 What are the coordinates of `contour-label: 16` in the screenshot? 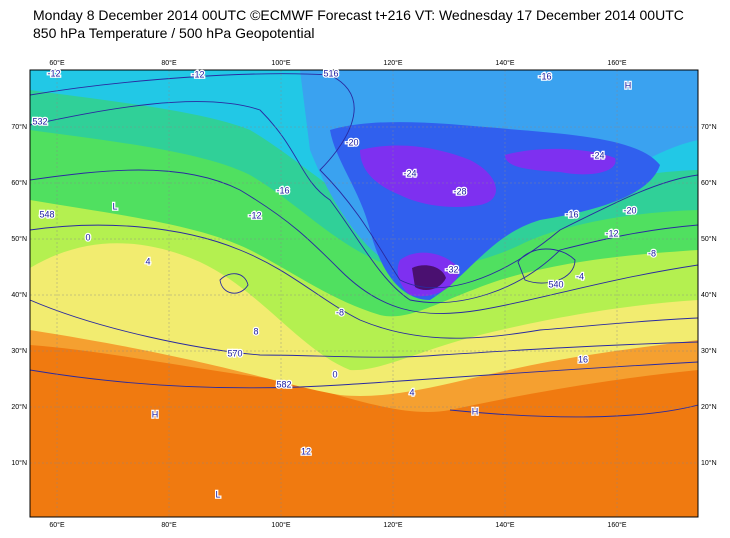 It's located at (583, 359).